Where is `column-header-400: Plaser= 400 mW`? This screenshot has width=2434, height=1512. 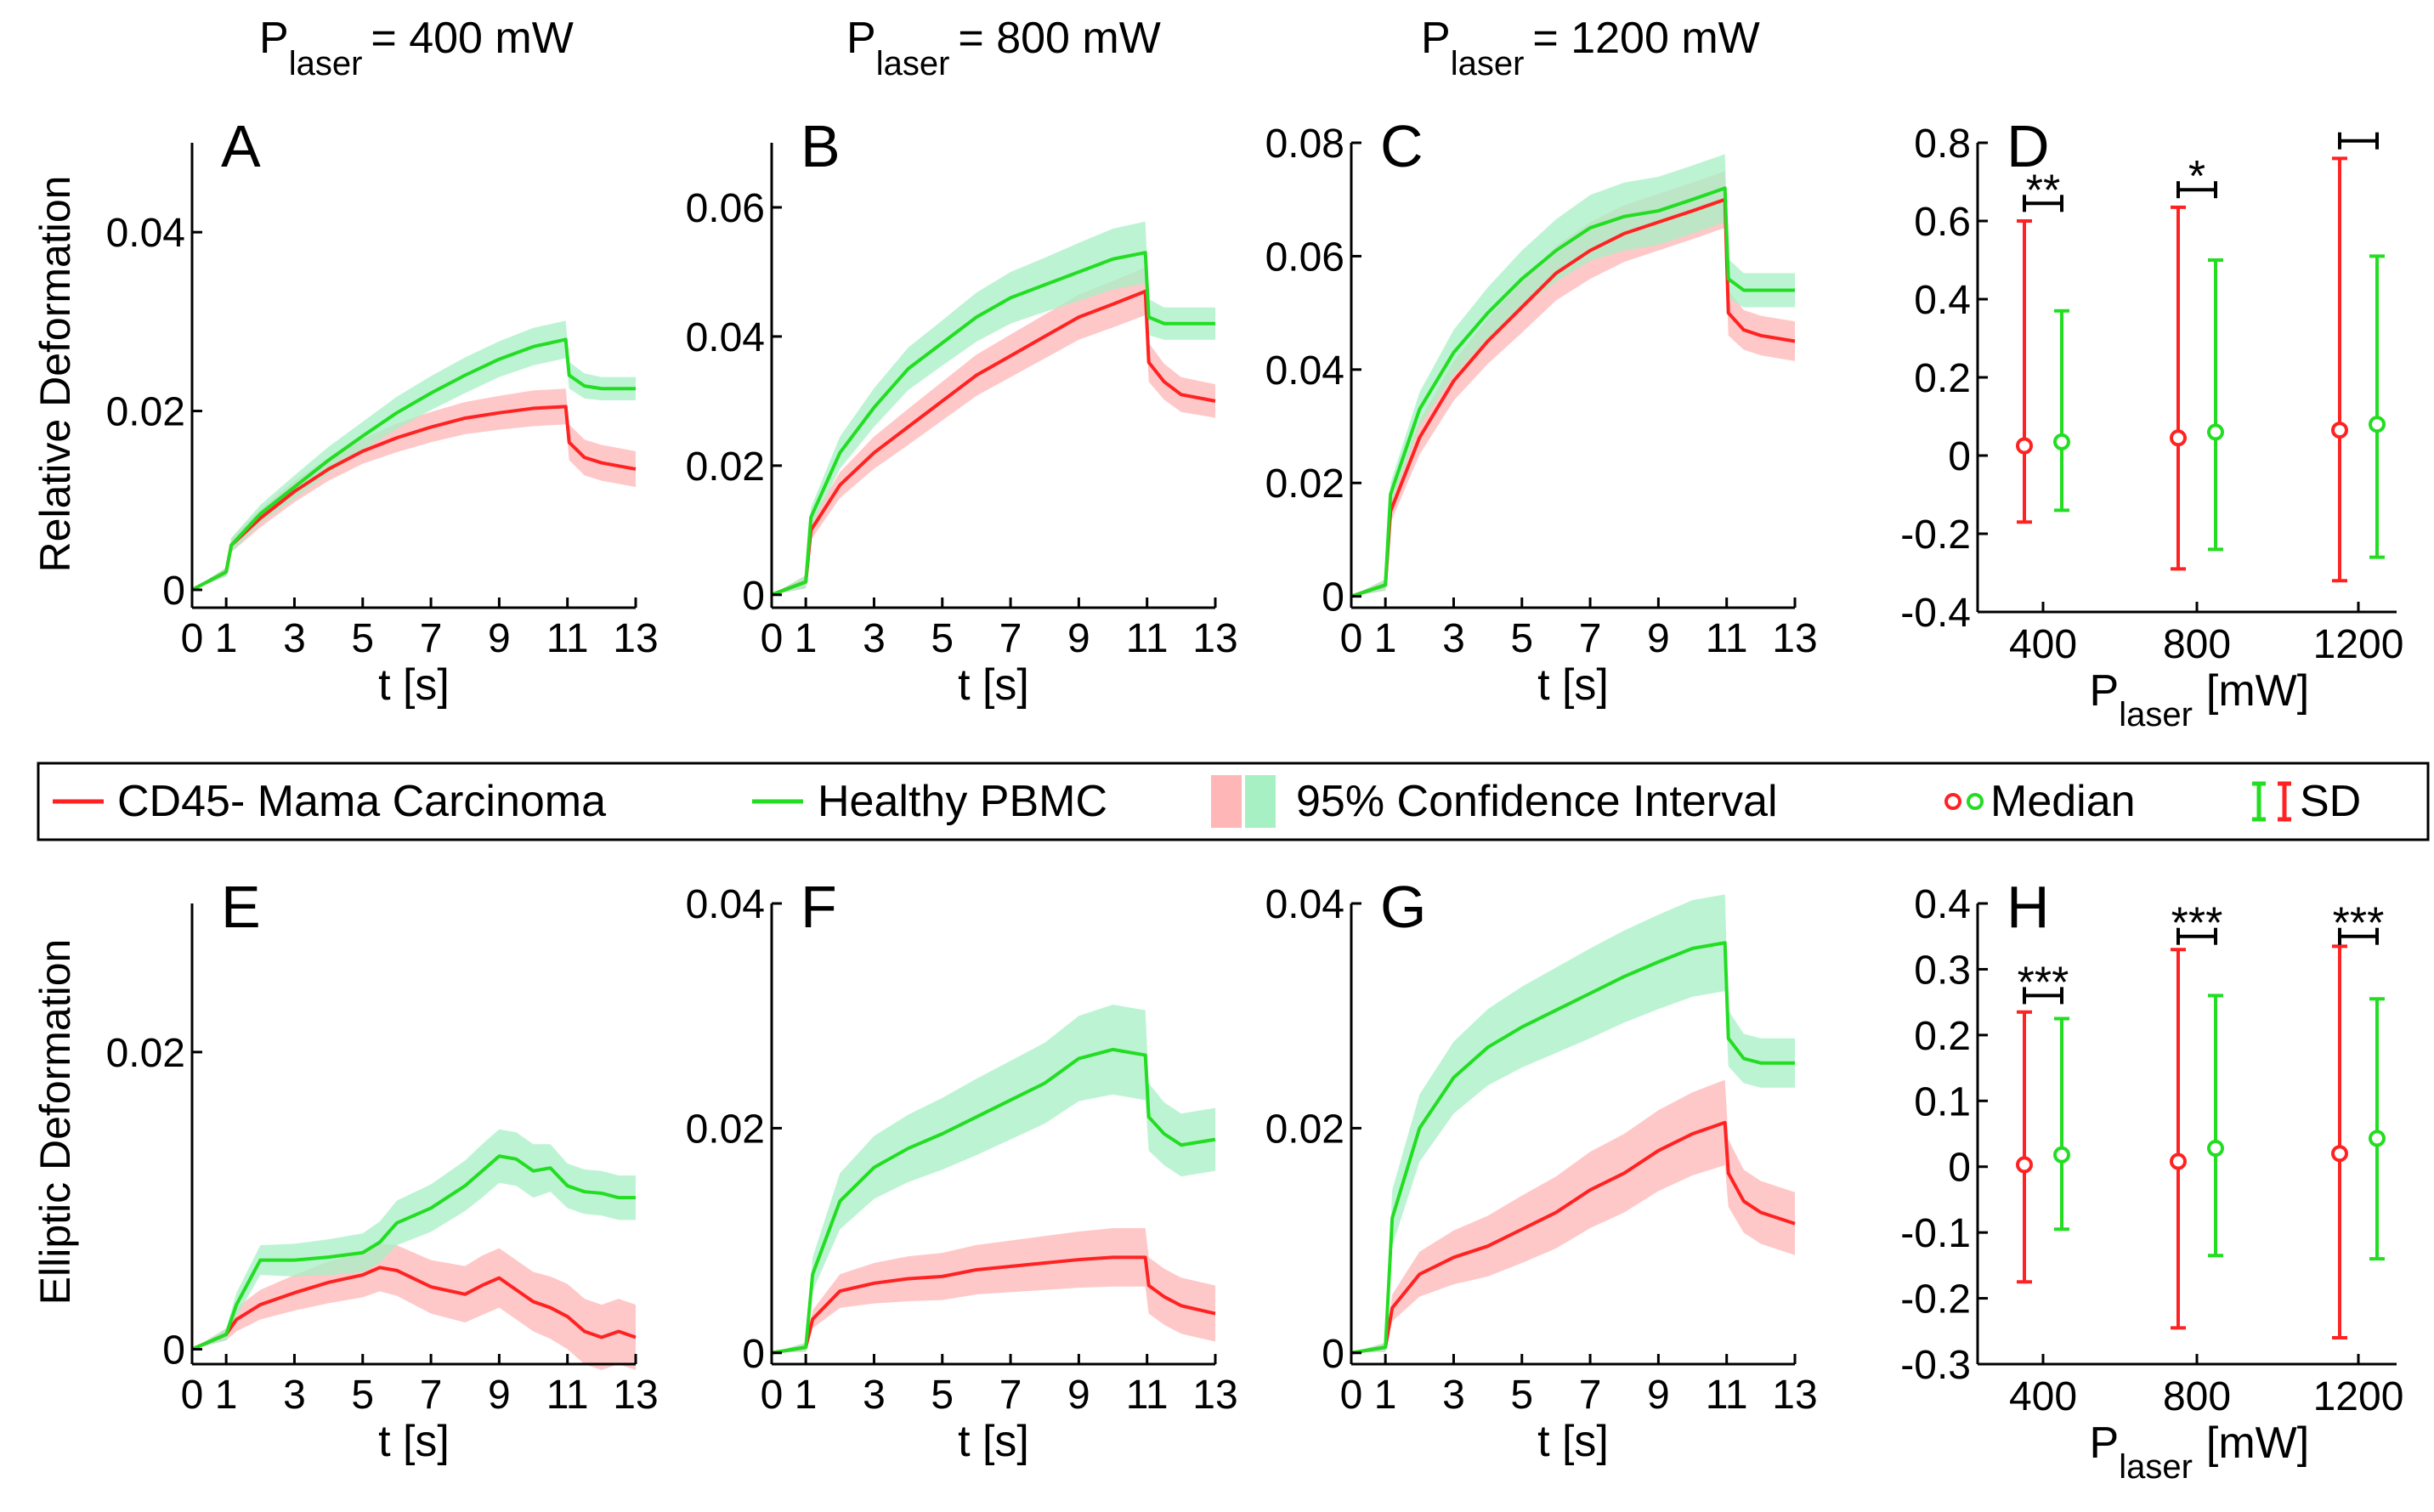
column-header-400: Plaser= 400 mW is located at coordinates (416, 48).